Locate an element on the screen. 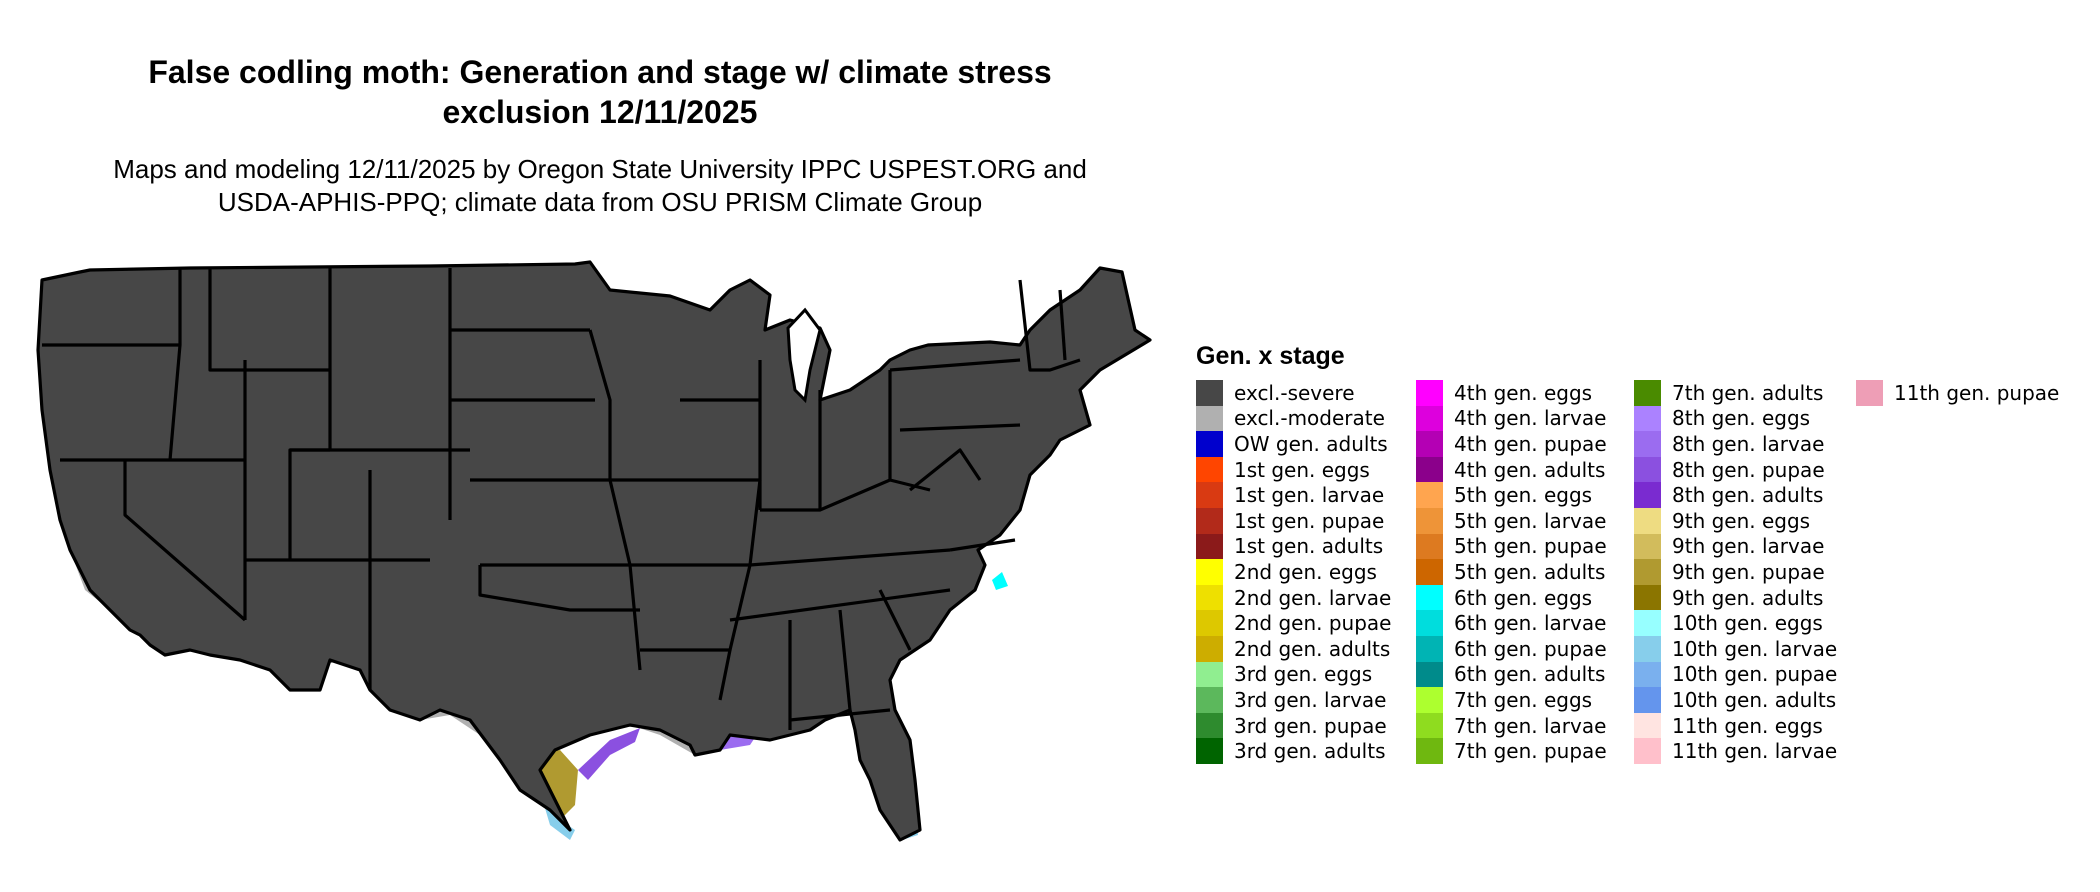 This screenshot has width=2100, height=892. legend-item: 6th gen. eggs is located at coordinates (1511, 597).